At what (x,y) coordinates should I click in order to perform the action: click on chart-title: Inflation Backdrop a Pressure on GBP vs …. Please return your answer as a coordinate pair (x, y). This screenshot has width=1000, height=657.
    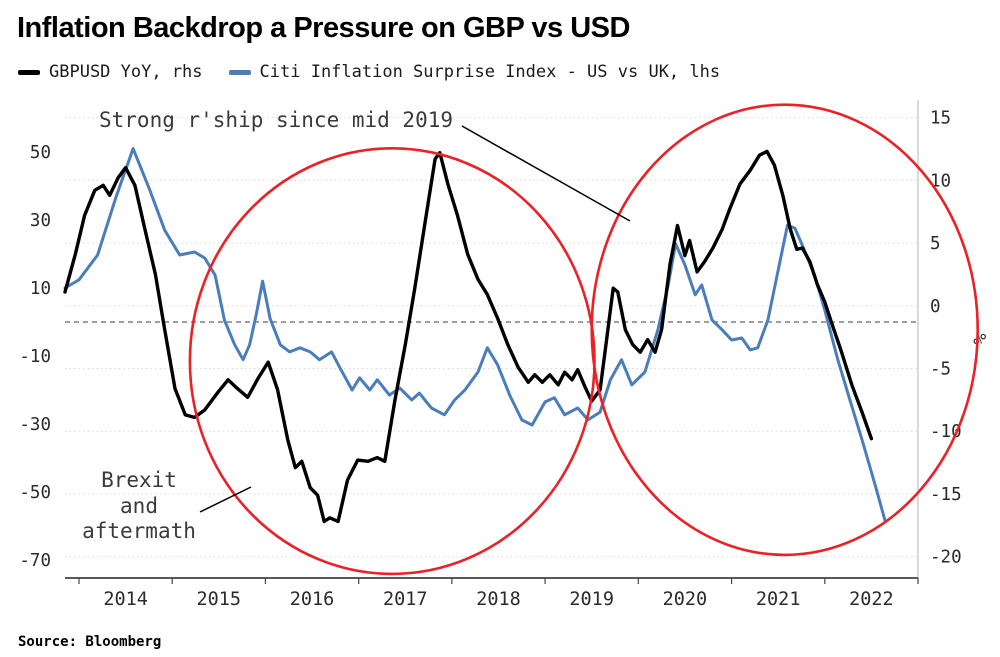
    Looking at the image, I should click on (323, 28).